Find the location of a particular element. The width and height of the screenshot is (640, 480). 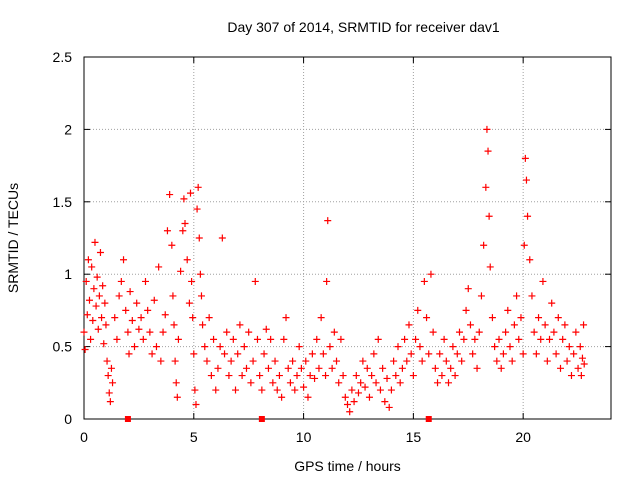

y-axis-label: SRMTID / TECUs is located at coordinates (13, 238).